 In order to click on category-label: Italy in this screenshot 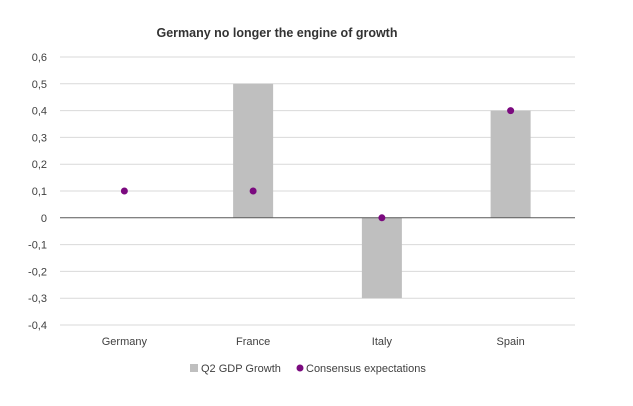, I will do `click(382, 342)`.